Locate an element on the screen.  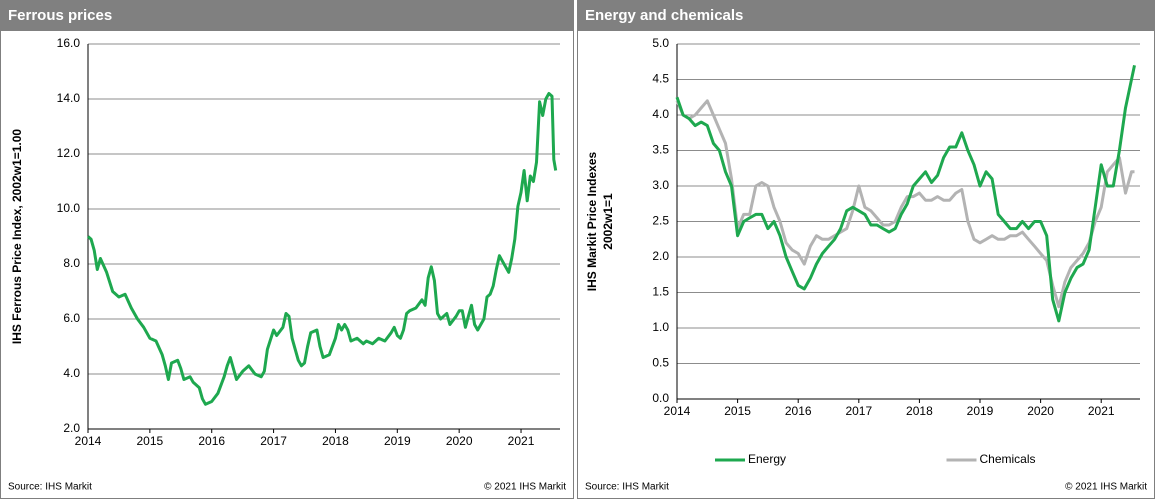
legend-label: Energy is located at coordinates (767, 459).